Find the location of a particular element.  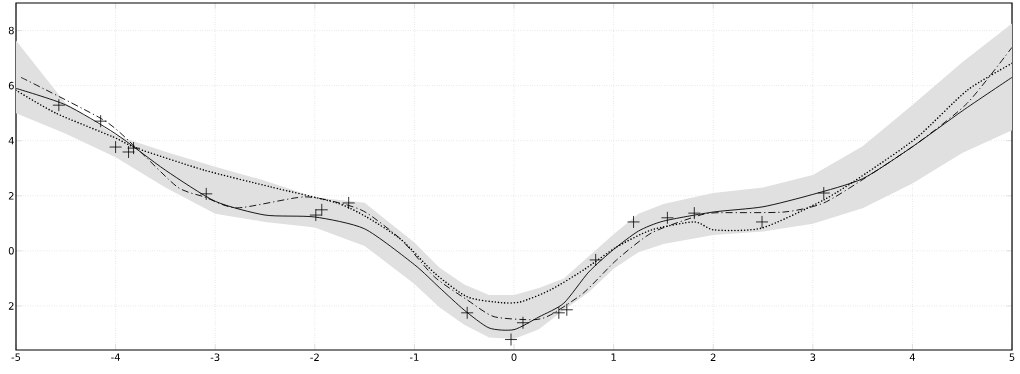

x-tick-label: 1 is located at coordinates (613, 357).